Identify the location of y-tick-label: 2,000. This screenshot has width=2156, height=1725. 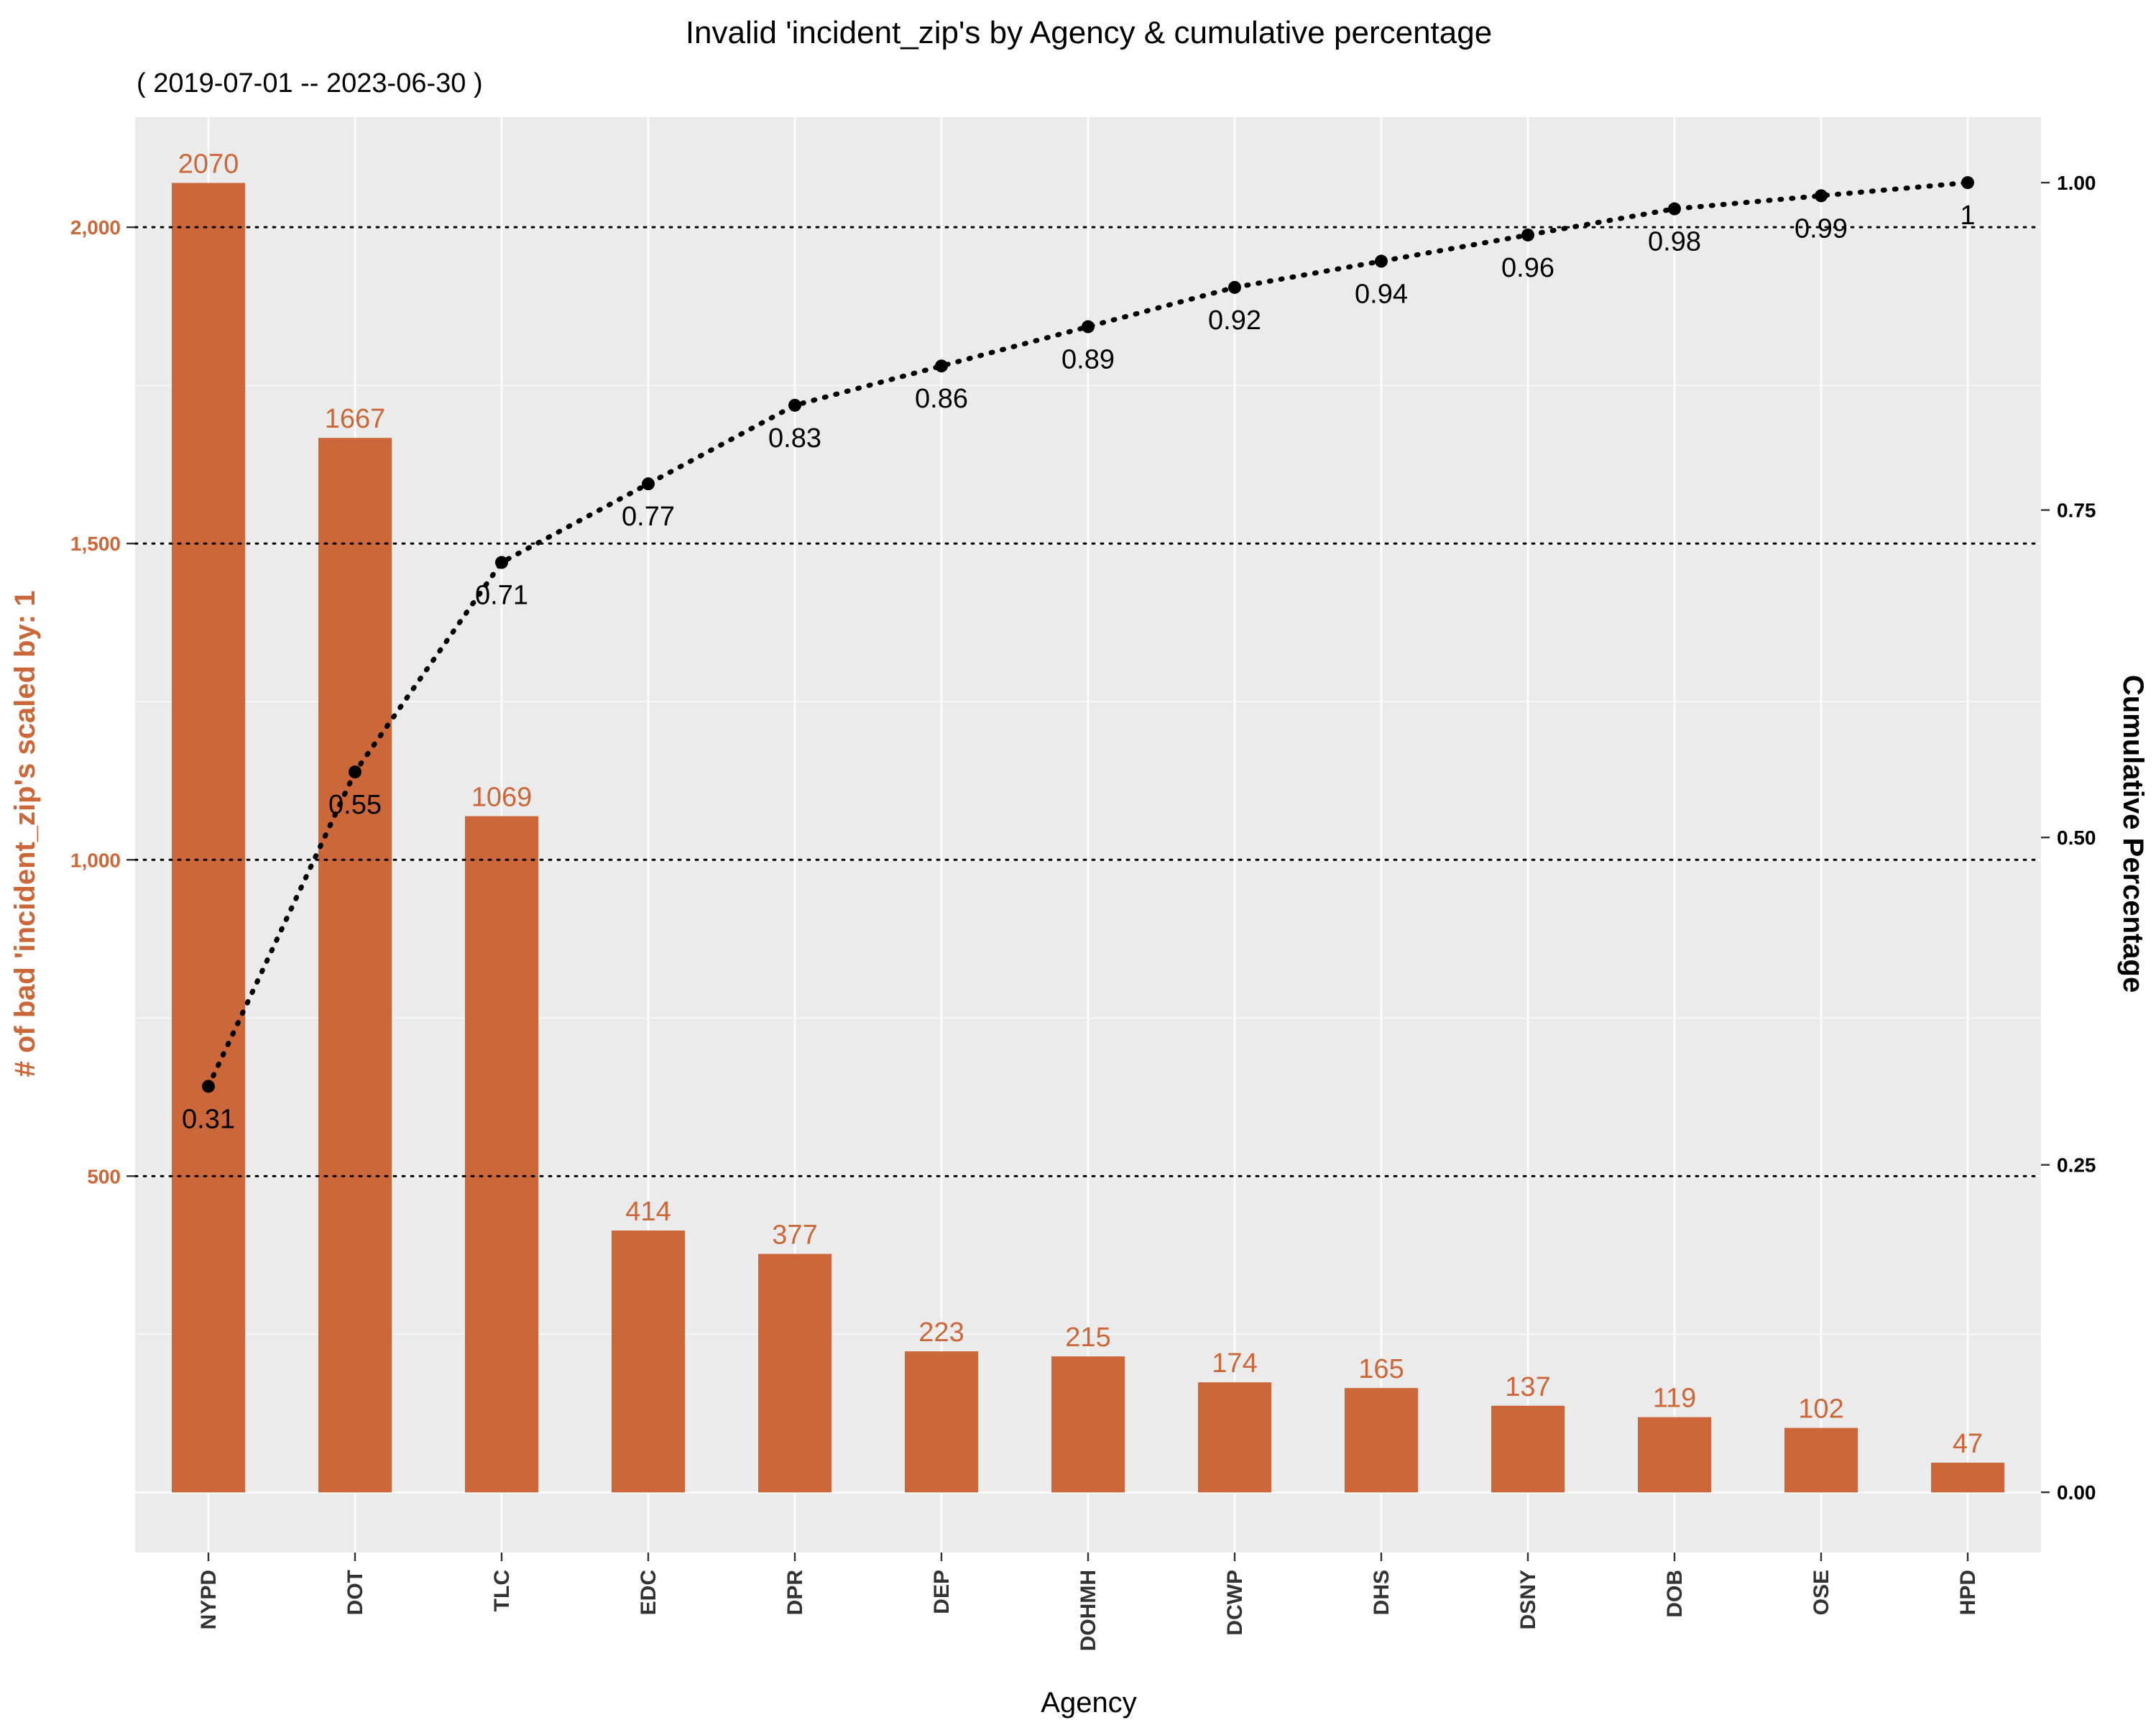
(96, 227).